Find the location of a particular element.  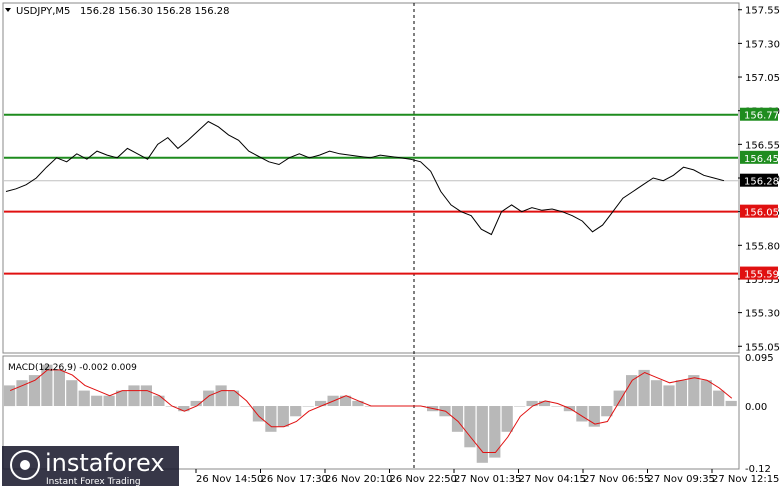

price-tick-label: 155.55 is located at coordinates (762, 280).